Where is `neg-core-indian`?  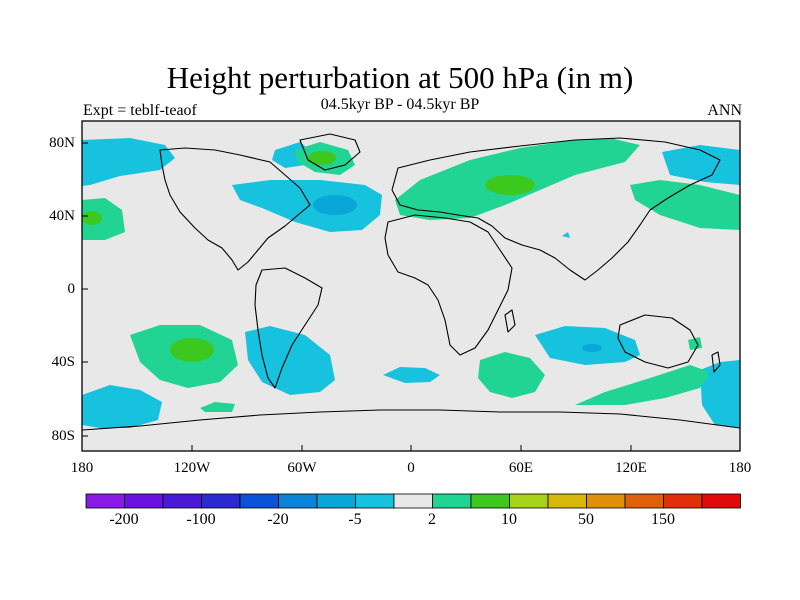 neg-core-indian is located at coordinates (592, 348).